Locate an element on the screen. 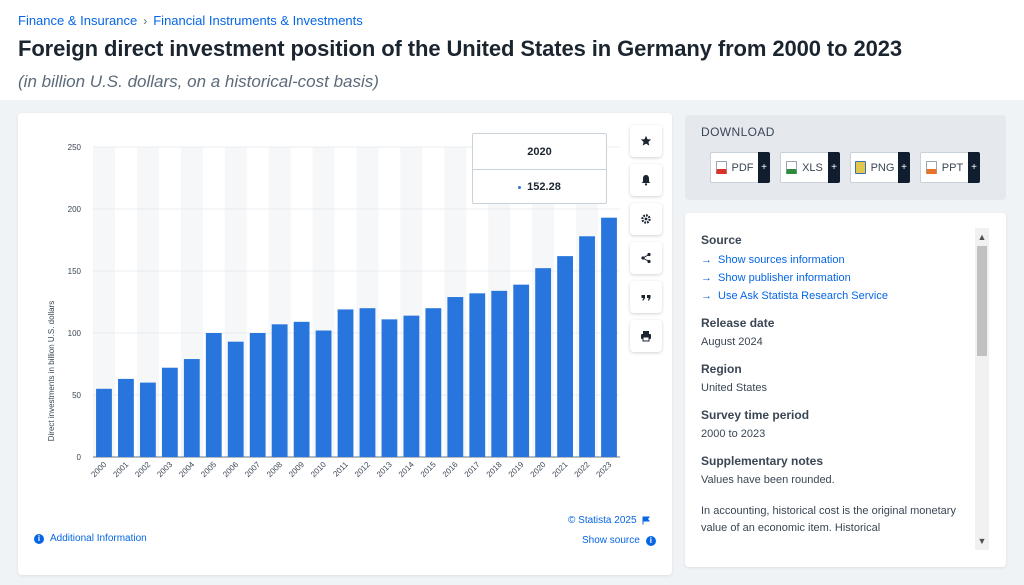  download-pdf-main: PDF is located at coordinates (734, 167).